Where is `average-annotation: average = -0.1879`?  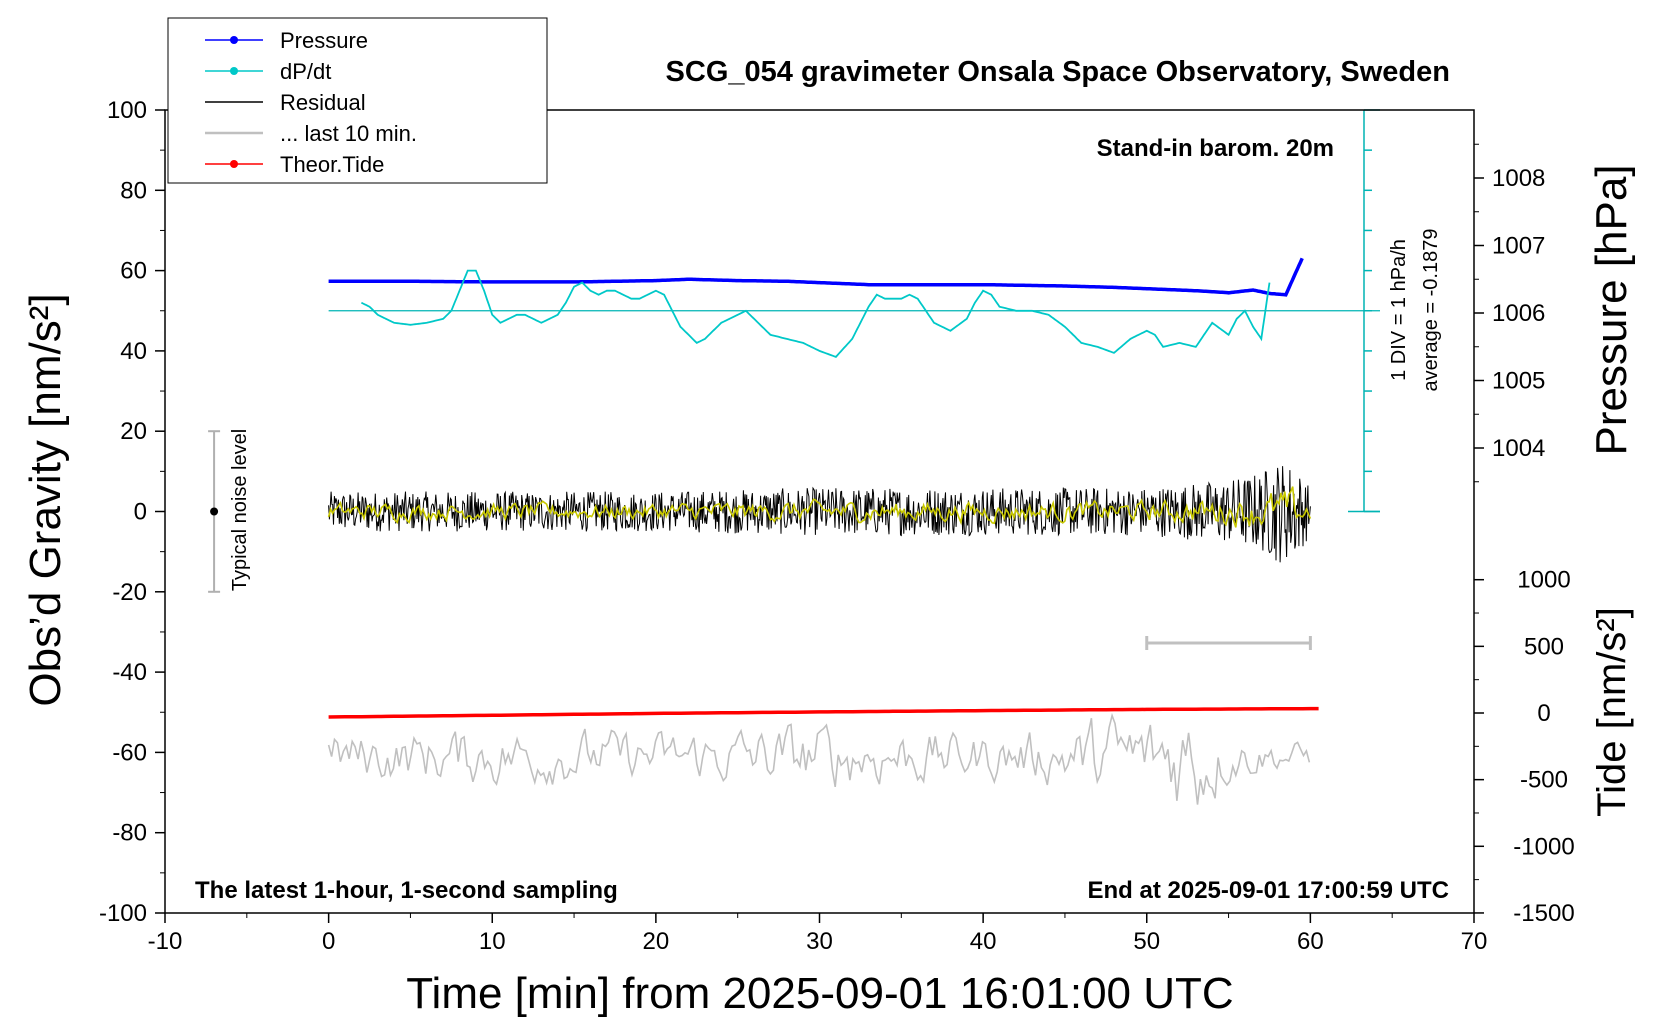 average-annotation: average = -0.1879 is located at coordinates (1431, 310).